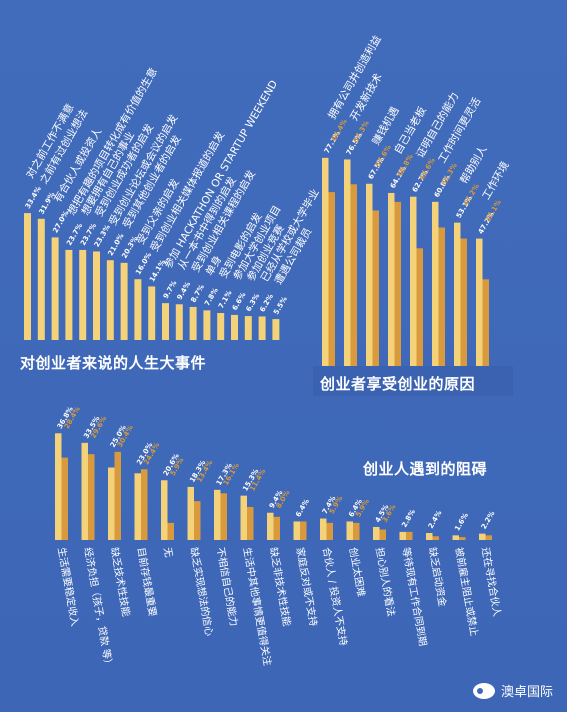 The image size is (567, 712). Describe the element at coordinates (415, 596) in the screenshot. I see `chart3-category-label: 等待现有工作合同到期` at that location.